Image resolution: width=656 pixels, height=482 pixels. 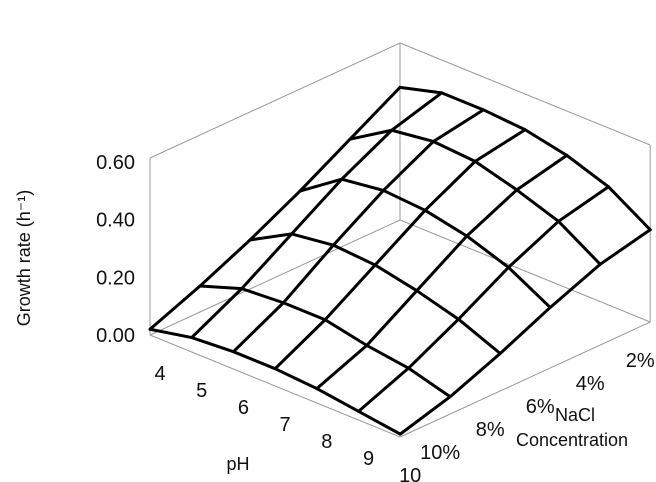 What do you see at coordinates (525, 94) in the screenshot?
I see `box-top-right` at bounding box center [525, 94].